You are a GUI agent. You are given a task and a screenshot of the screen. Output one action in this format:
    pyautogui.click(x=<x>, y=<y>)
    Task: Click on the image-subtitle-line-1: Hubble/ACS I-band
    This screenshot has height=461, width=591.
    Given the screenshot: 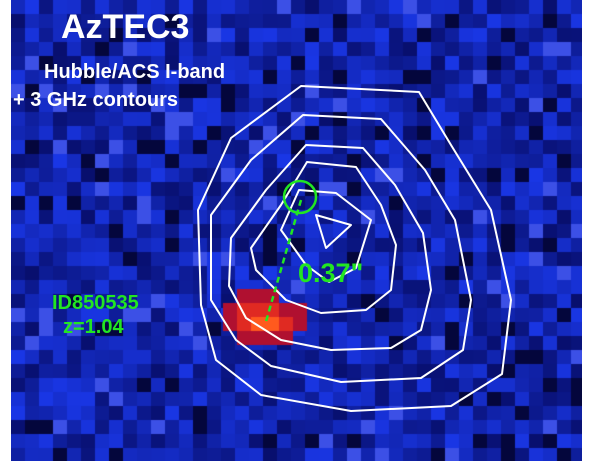 What is the action you would take?
    pyautogui.click(x=135, y=72)
    